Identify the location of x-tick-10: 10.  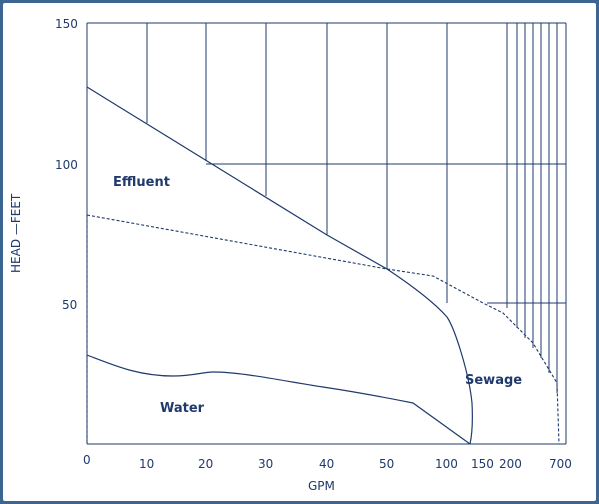
(146, 464).